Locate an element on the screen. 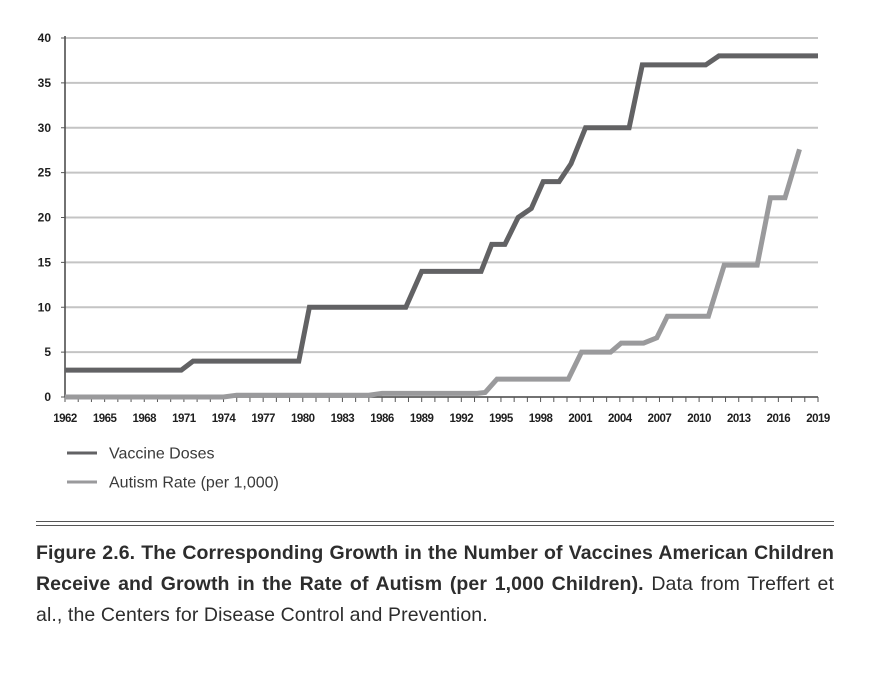 This screenshot has width=872, height=686. legend-label-autism-rate: Autism Rate (per 1,000) is located at coordinates (194, 483).